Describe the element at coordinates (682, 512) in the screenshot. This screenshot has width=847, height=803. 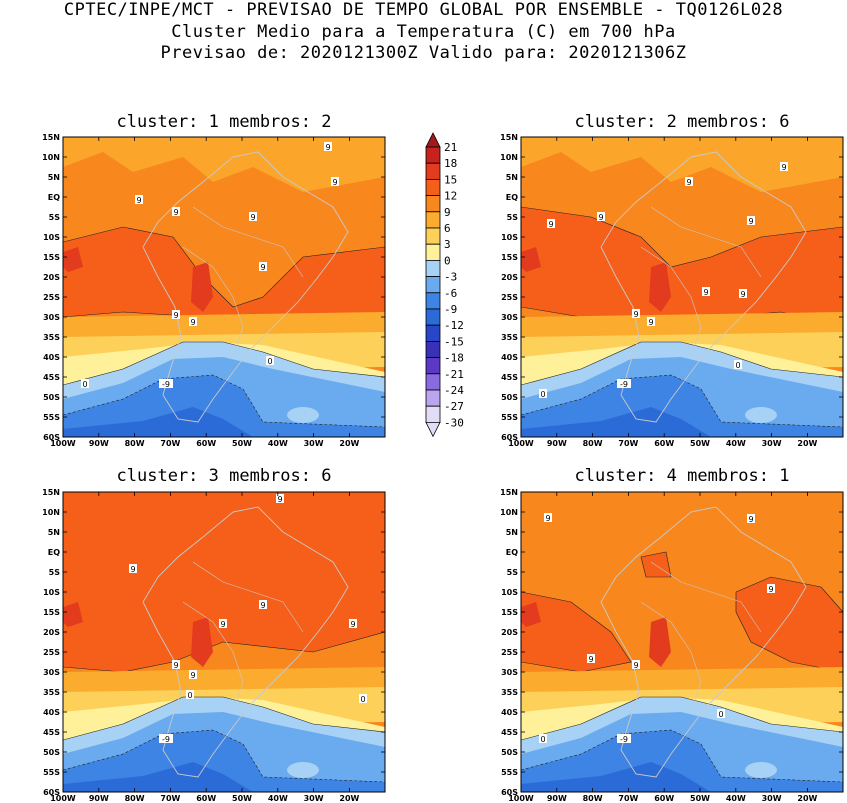
I see `field-9-north` at that location.